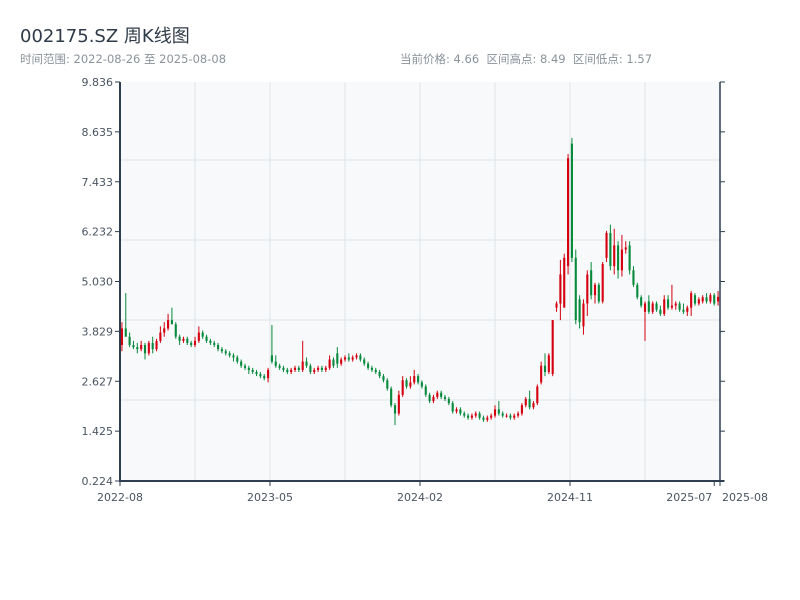  I want to click on x-tick-label: 2023-05, so click(270, 497).